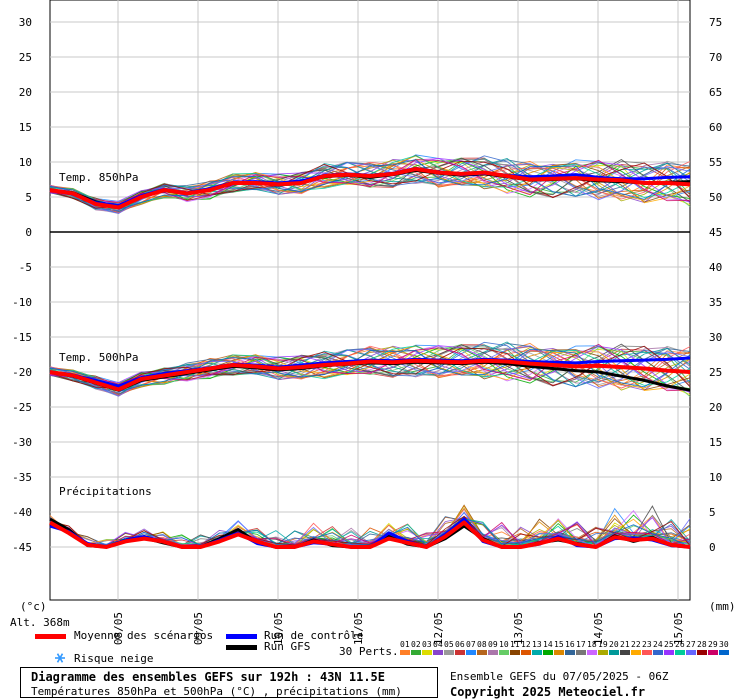 This screenshot has width=740, height=700. What do you see at coordinates (60, 658) in the screenshot?
I see `snowflake-icon` at bounding box center [60, 658].